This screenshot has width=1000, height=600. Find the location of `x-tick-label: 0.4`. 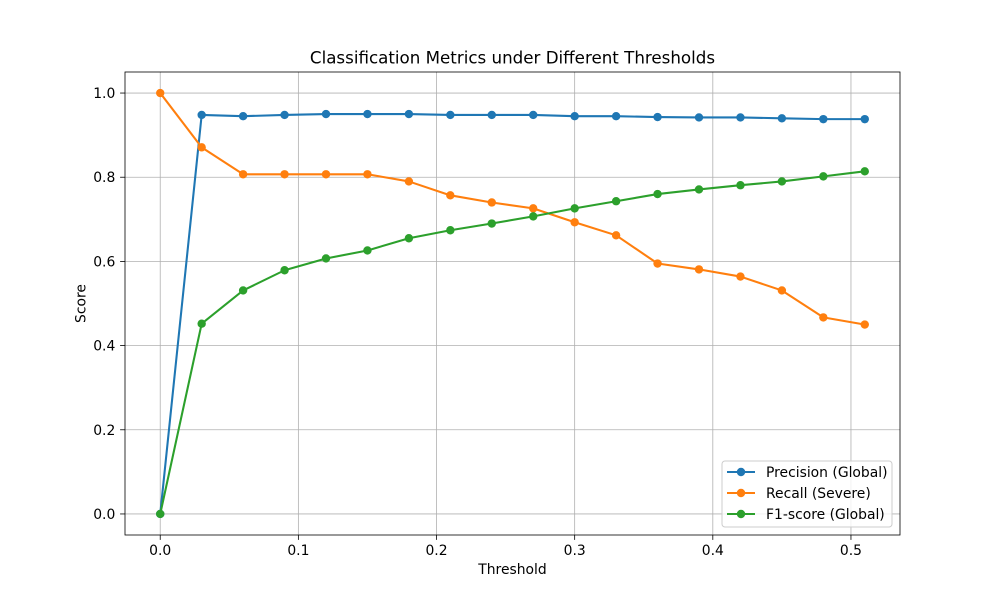

x-tick-label: 0.4 is located at coordinates (713, 551).